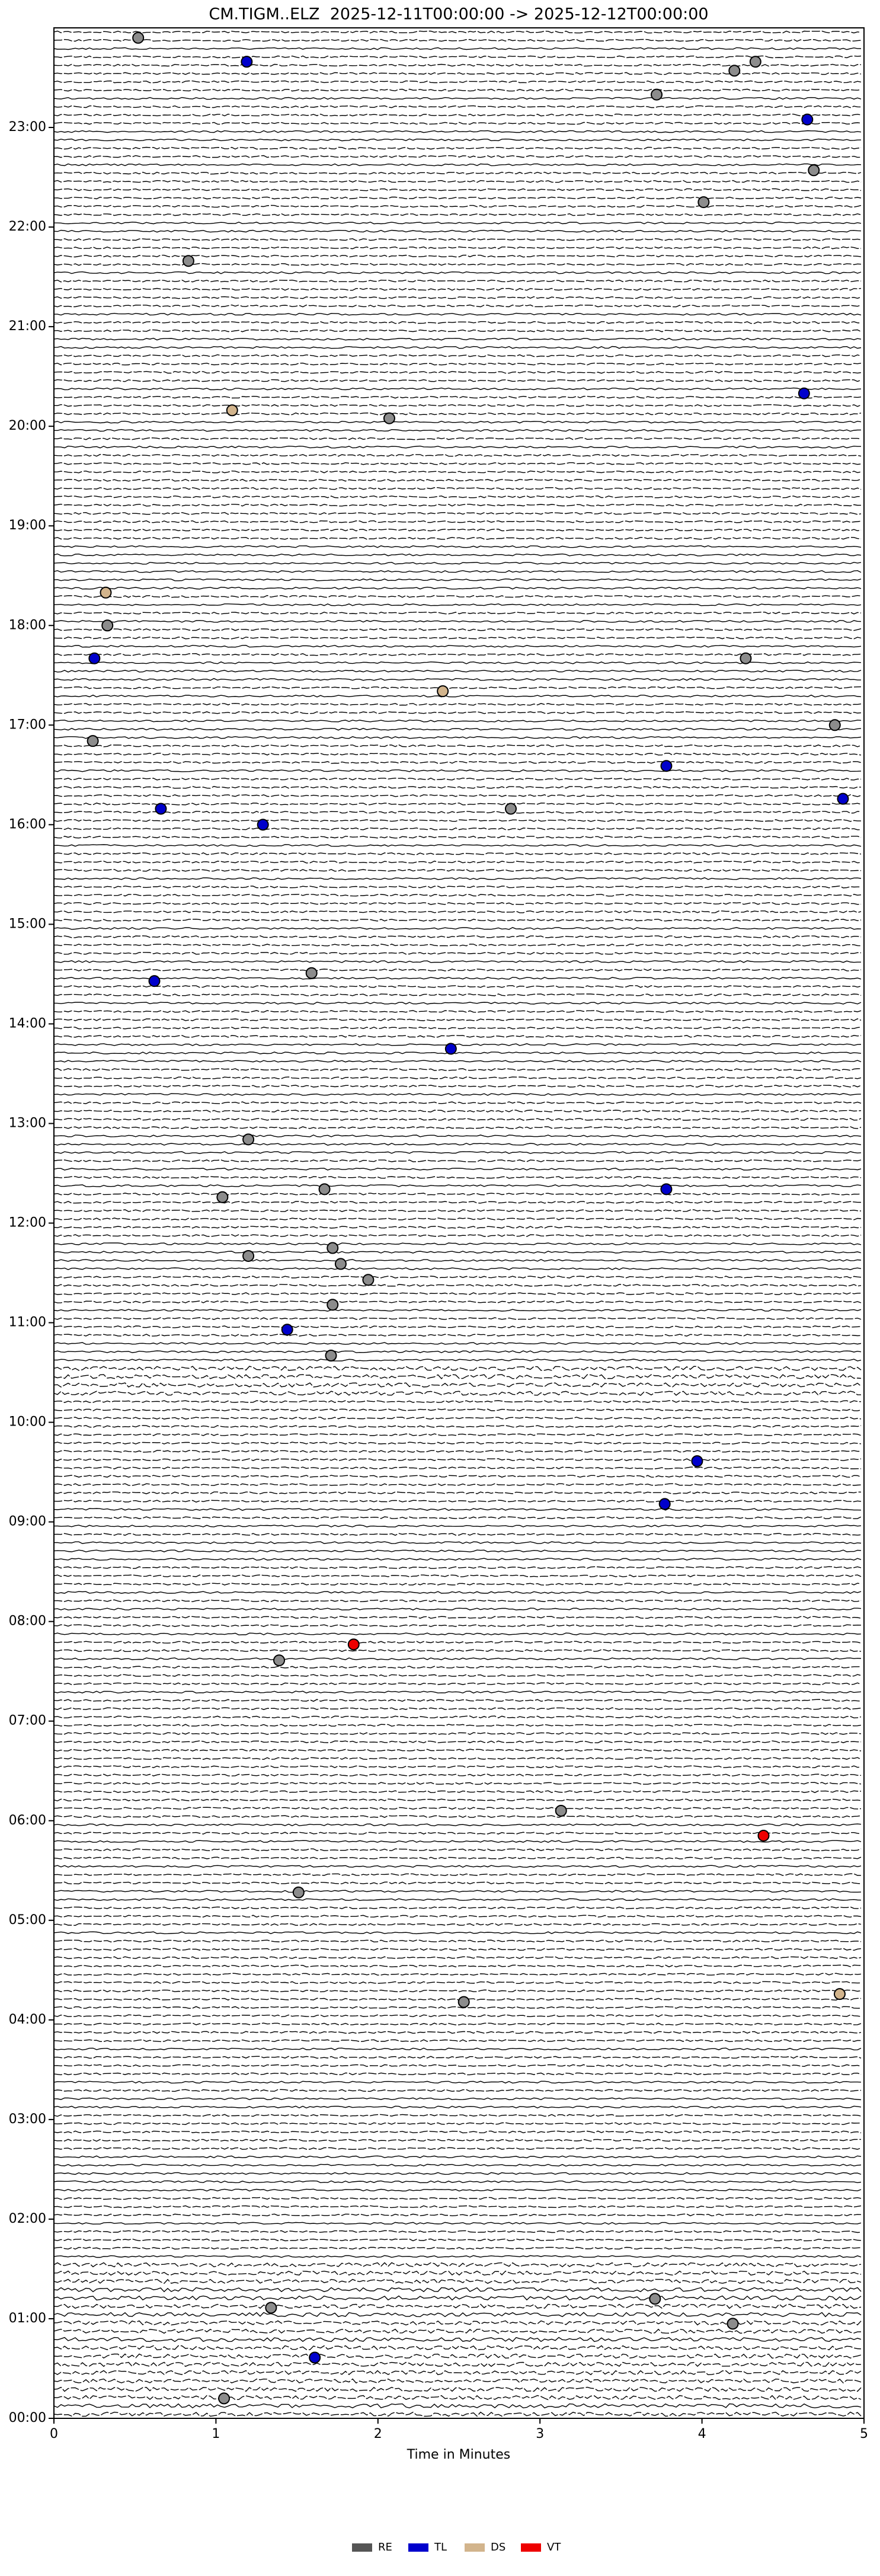 The width and height of the screenshot is (880, 2576). Describe the element at coordinates (385, 2547) in the screenshot. I see `legend-label: RE` at that location.